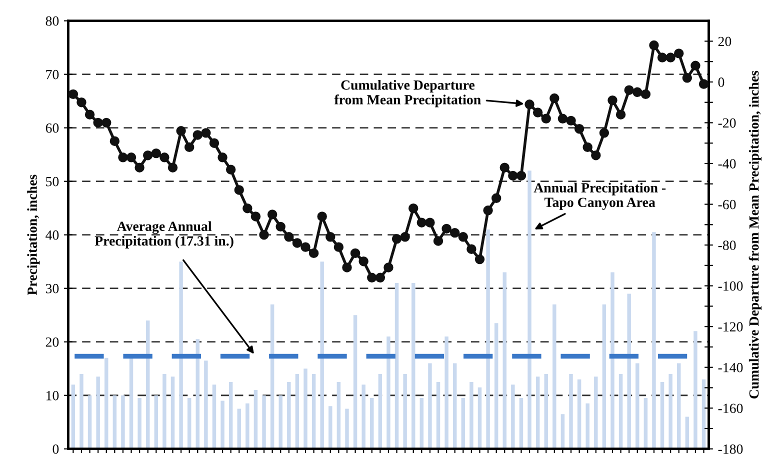 This screenshot has height=473, width=784. Describe the element at coordinates (725, 41) in the screenshot. I see `y2-tick-label: 20` at that location.